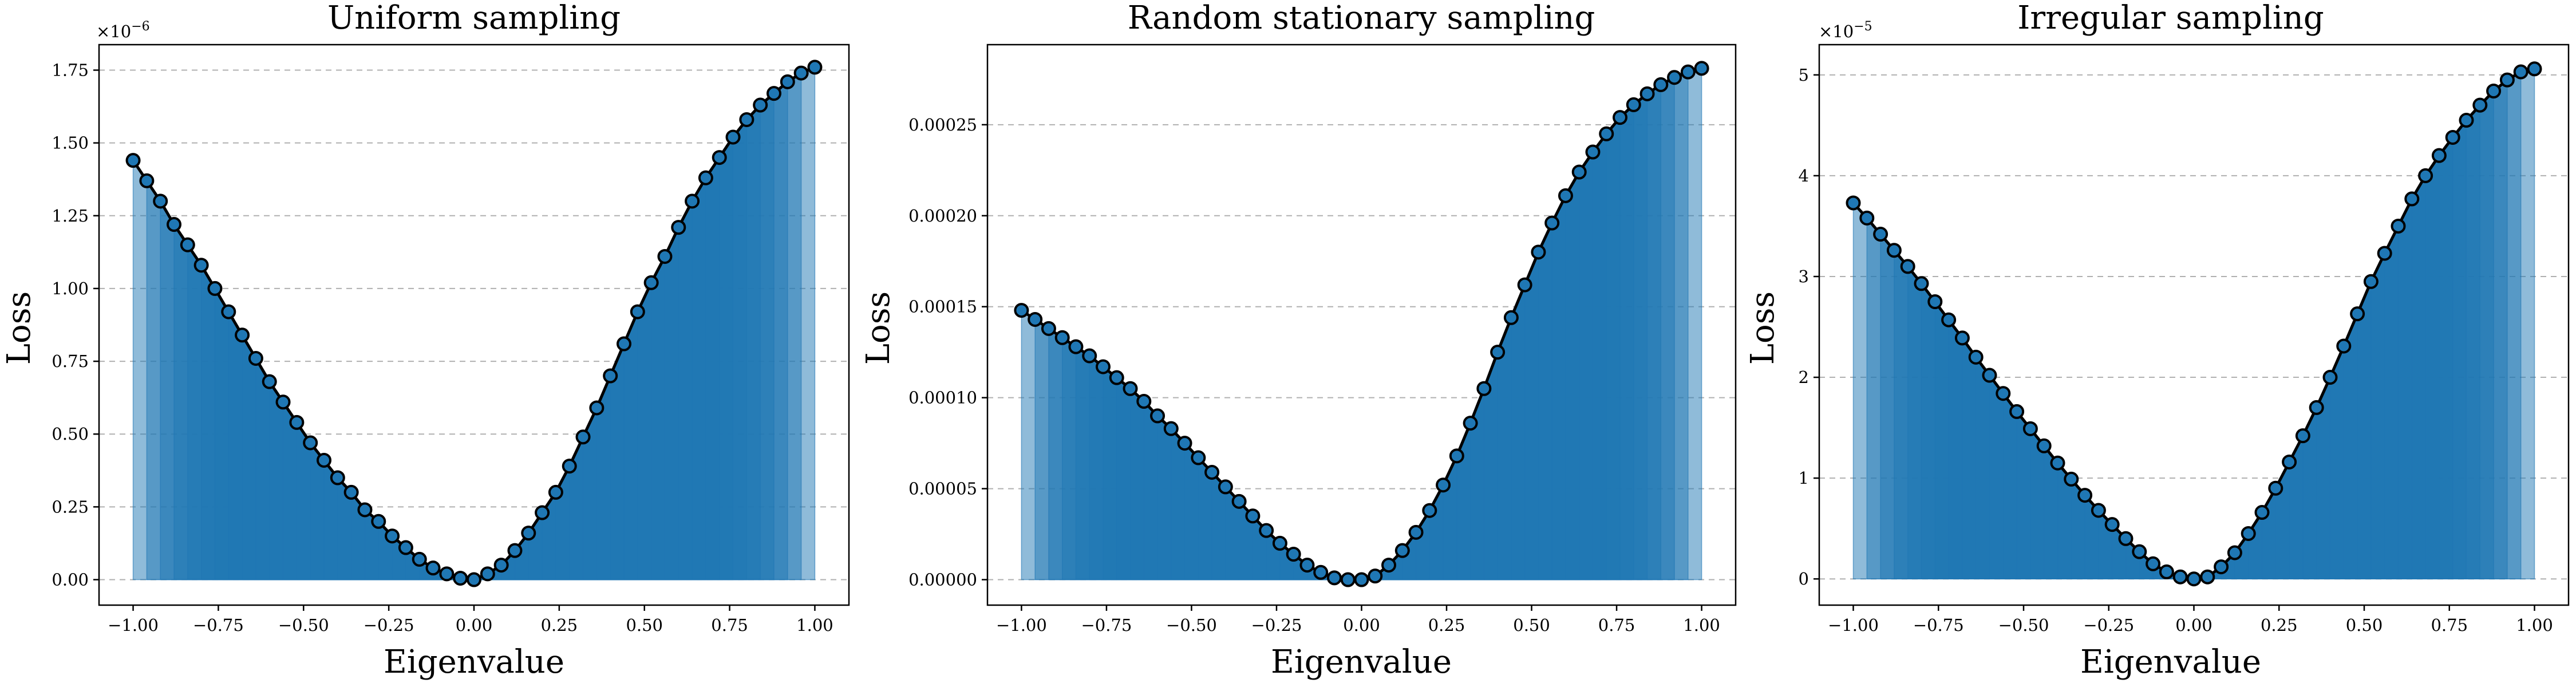  Describe the element at coordinates (1804, 175) in the screenshot. I see `y-tick-label: 4` at that location.